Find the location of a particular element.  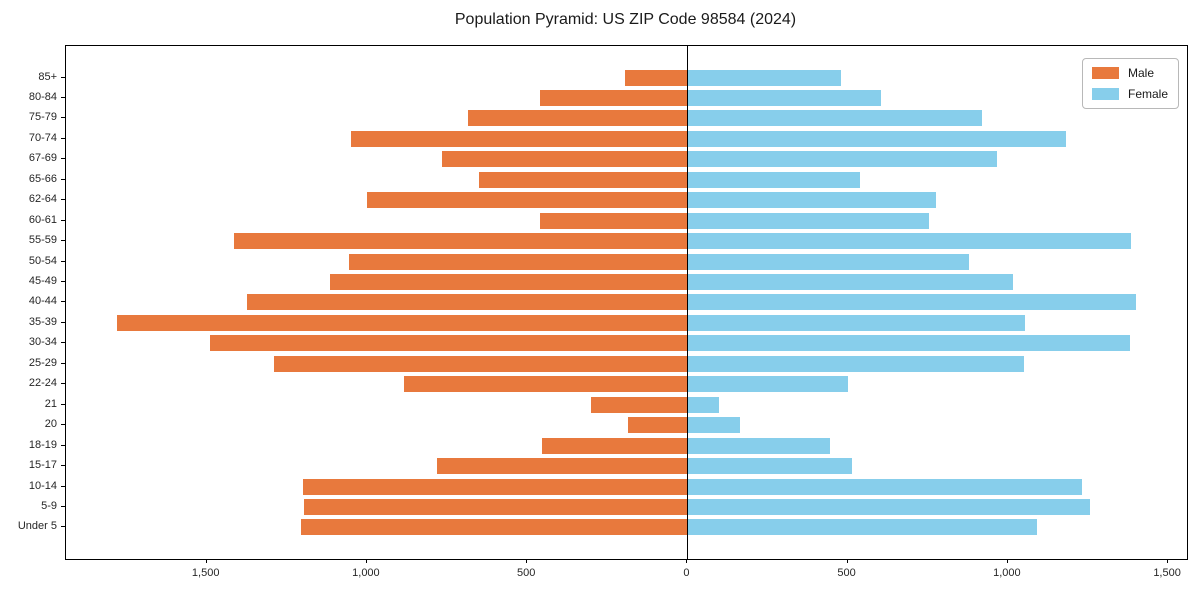

y-axis-label-50-54: 50-54 is located at coordinates (42, 260).